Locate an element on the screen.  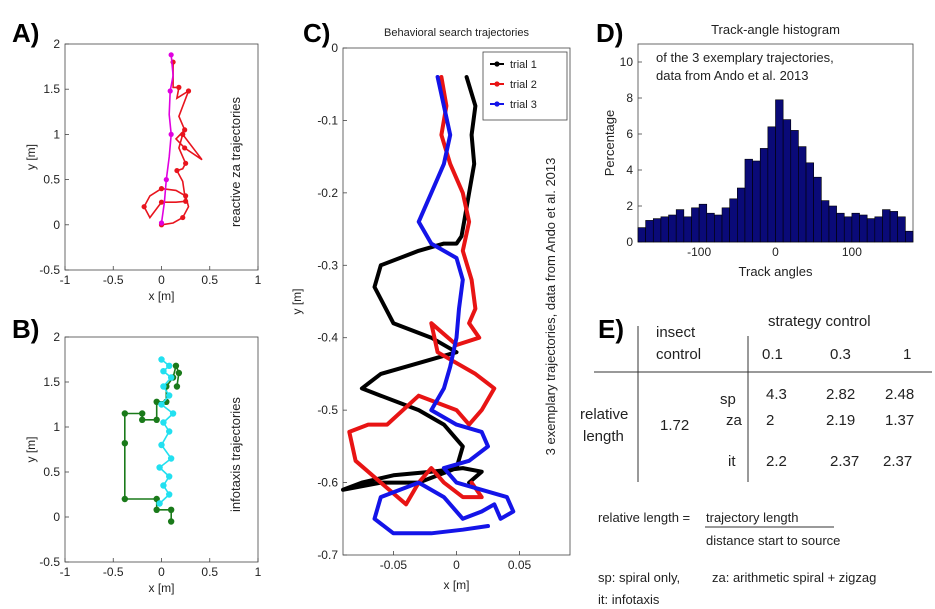
chart-c-title: Behavioral search trajectories is located at coordinates (456, 33).